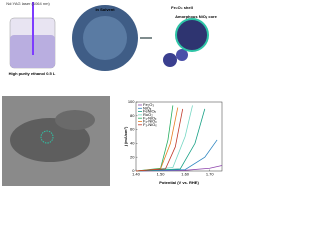 The height and width of the screenshot is (240, 320). I want to click on y-tick-label: 100, so click(131, 101).